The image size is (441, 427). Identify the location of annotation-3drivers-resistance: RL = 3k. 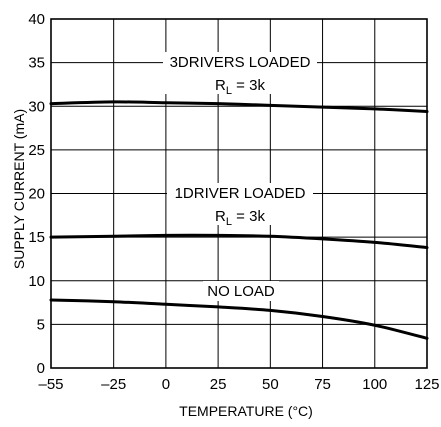
(240, 87).